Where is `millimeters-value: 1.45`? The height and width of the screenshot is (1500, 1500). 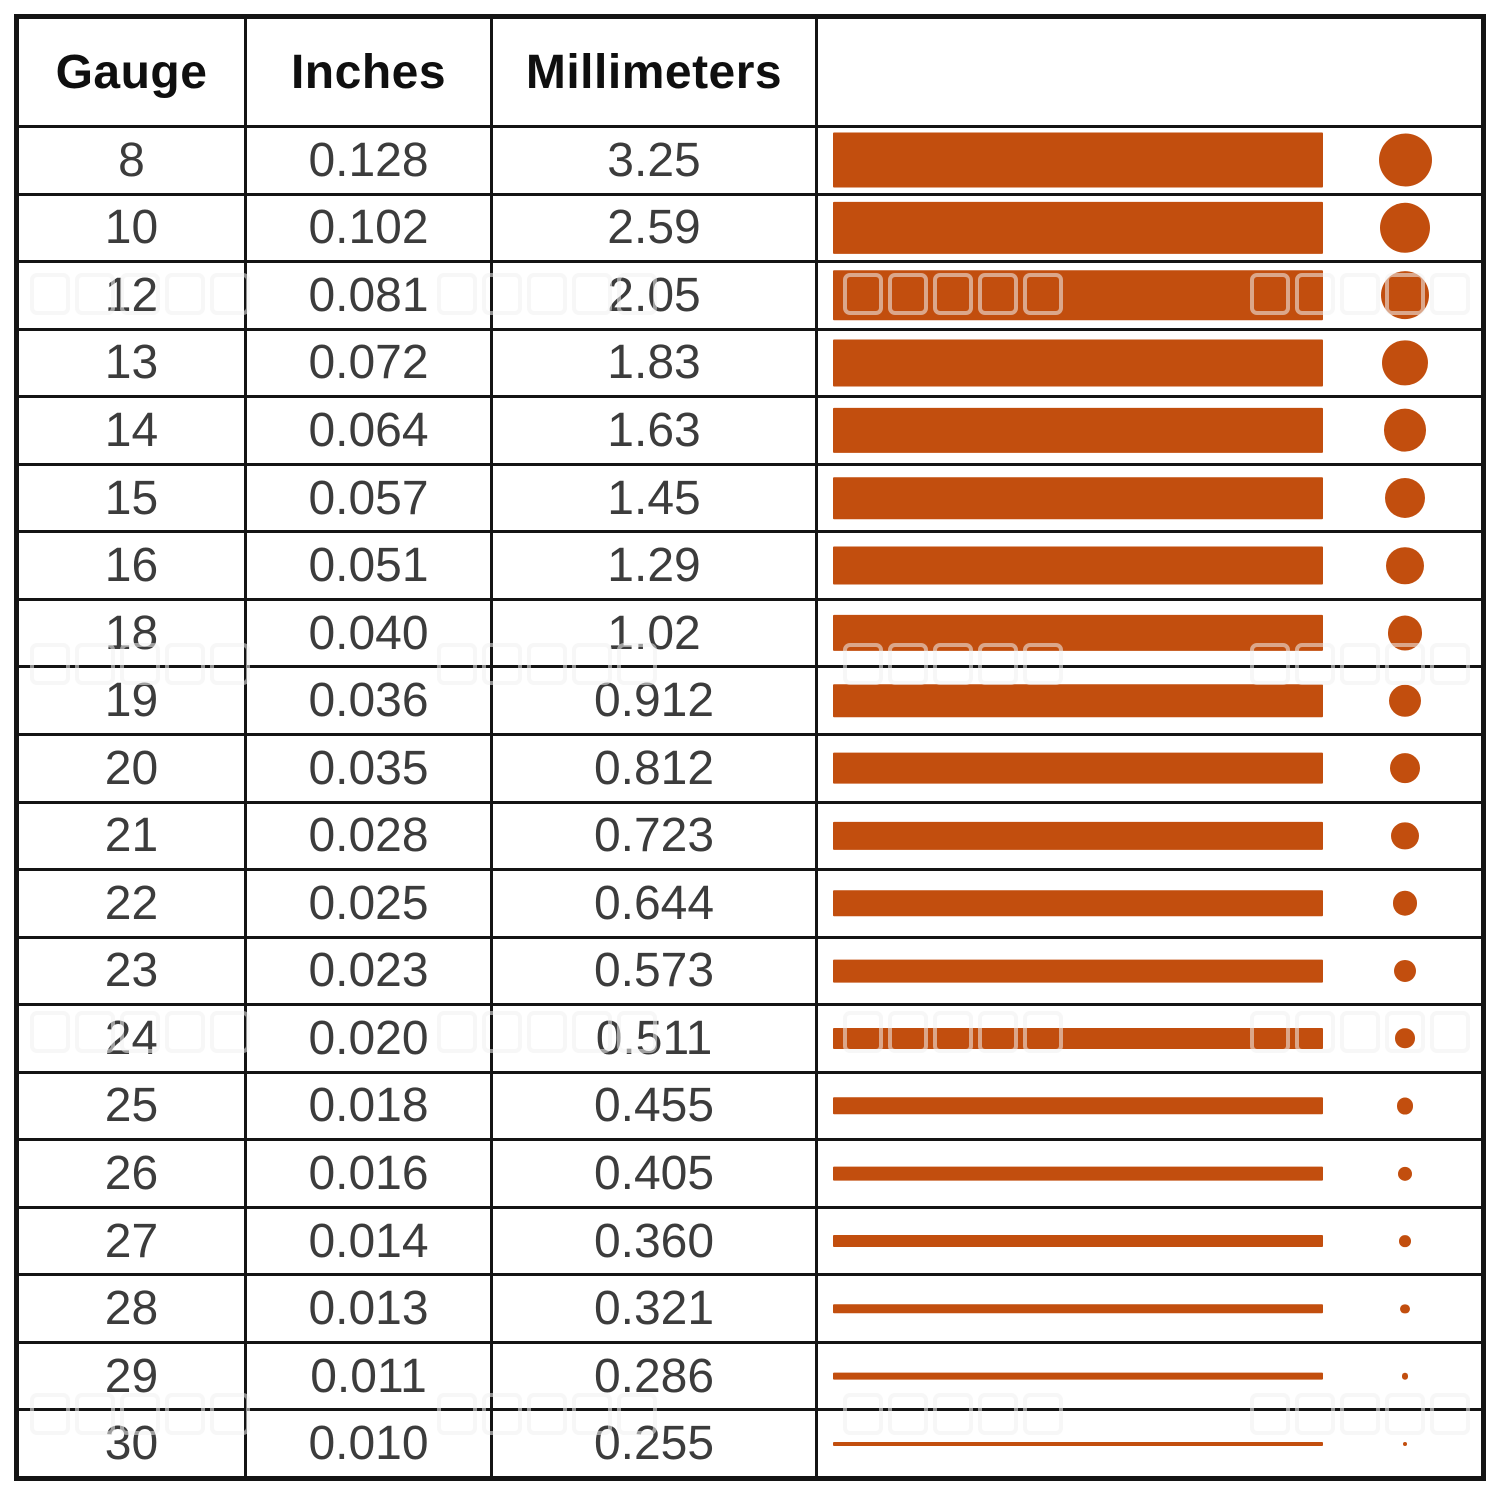
millimeters-value: 1.45 is located at coordinates (654, 498).